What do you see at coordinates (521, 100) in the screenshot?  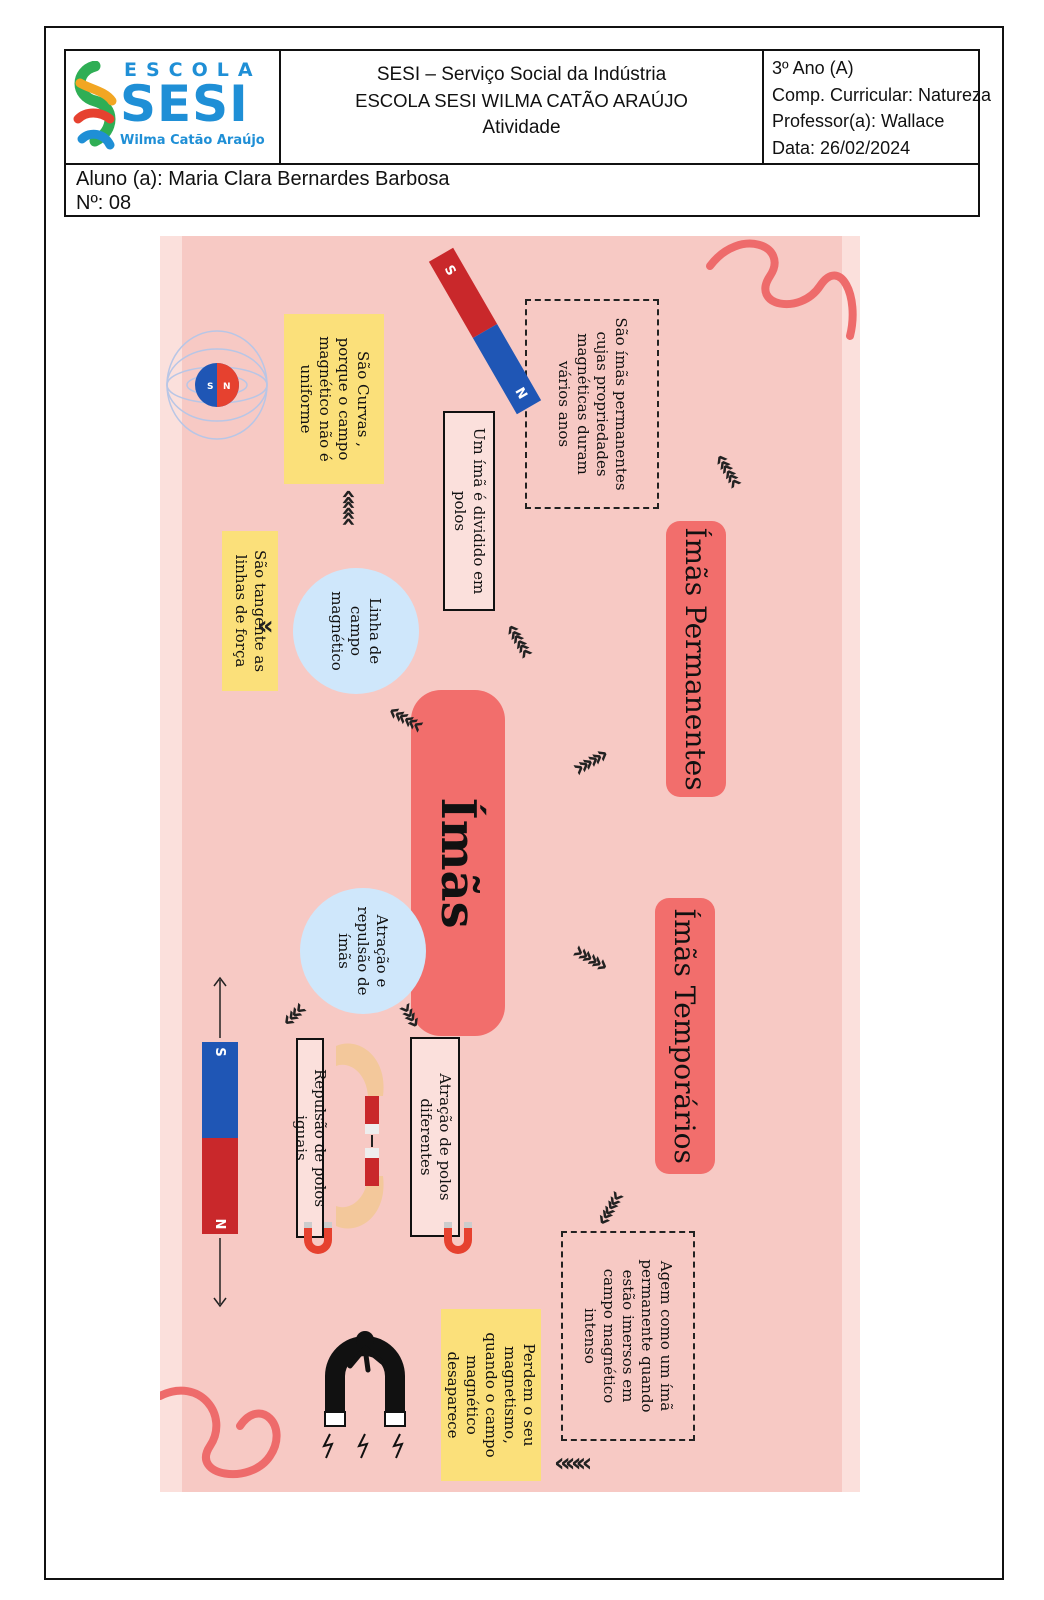 I see `school-name: ESCOLA SESI WILMA CATÃO ARAÚJO` at bounding box center [521, 100].